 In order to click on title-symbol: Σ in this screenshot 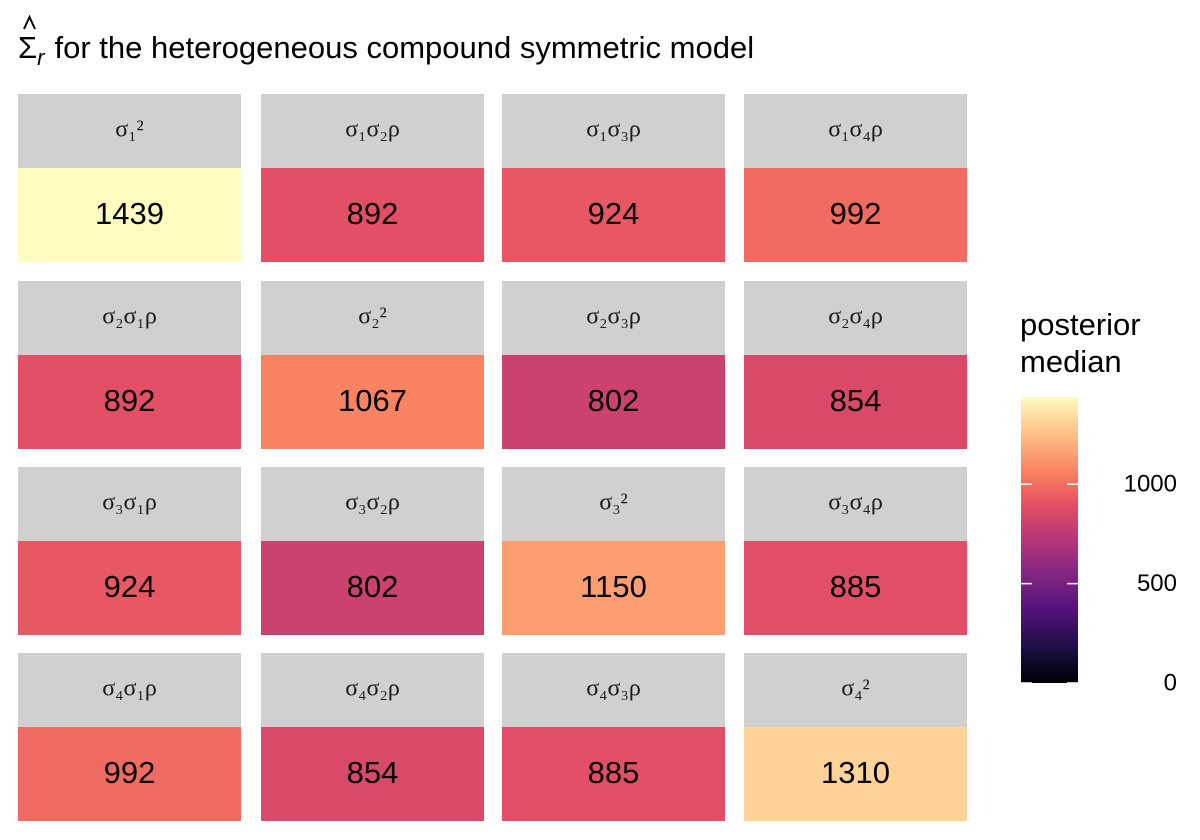, I will do `click(27, 47)`.